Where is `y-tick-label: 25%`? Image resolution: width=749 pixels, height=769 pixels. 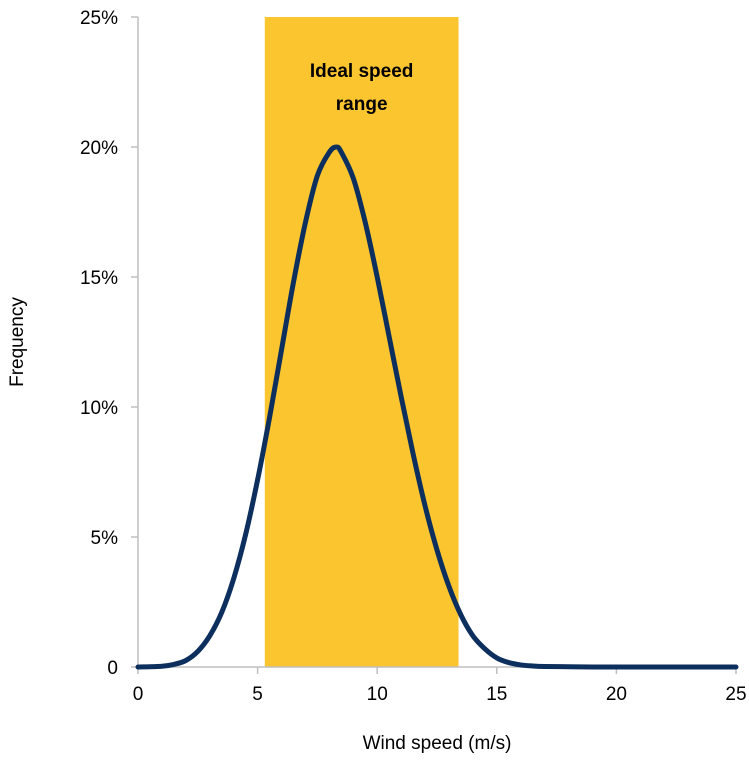 y-tick-label: 25% is located at coordinates (99, 18).